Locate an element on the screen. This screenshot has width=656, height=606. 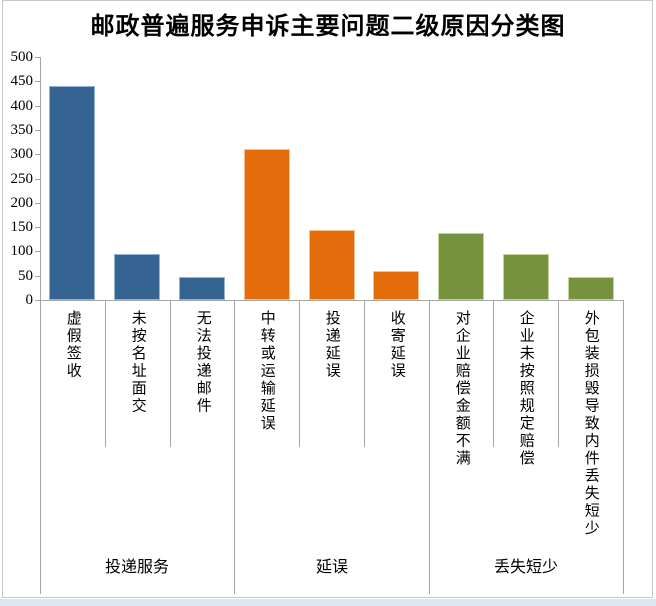
y-tick-label: 350 is located at coordinates (22, 130).